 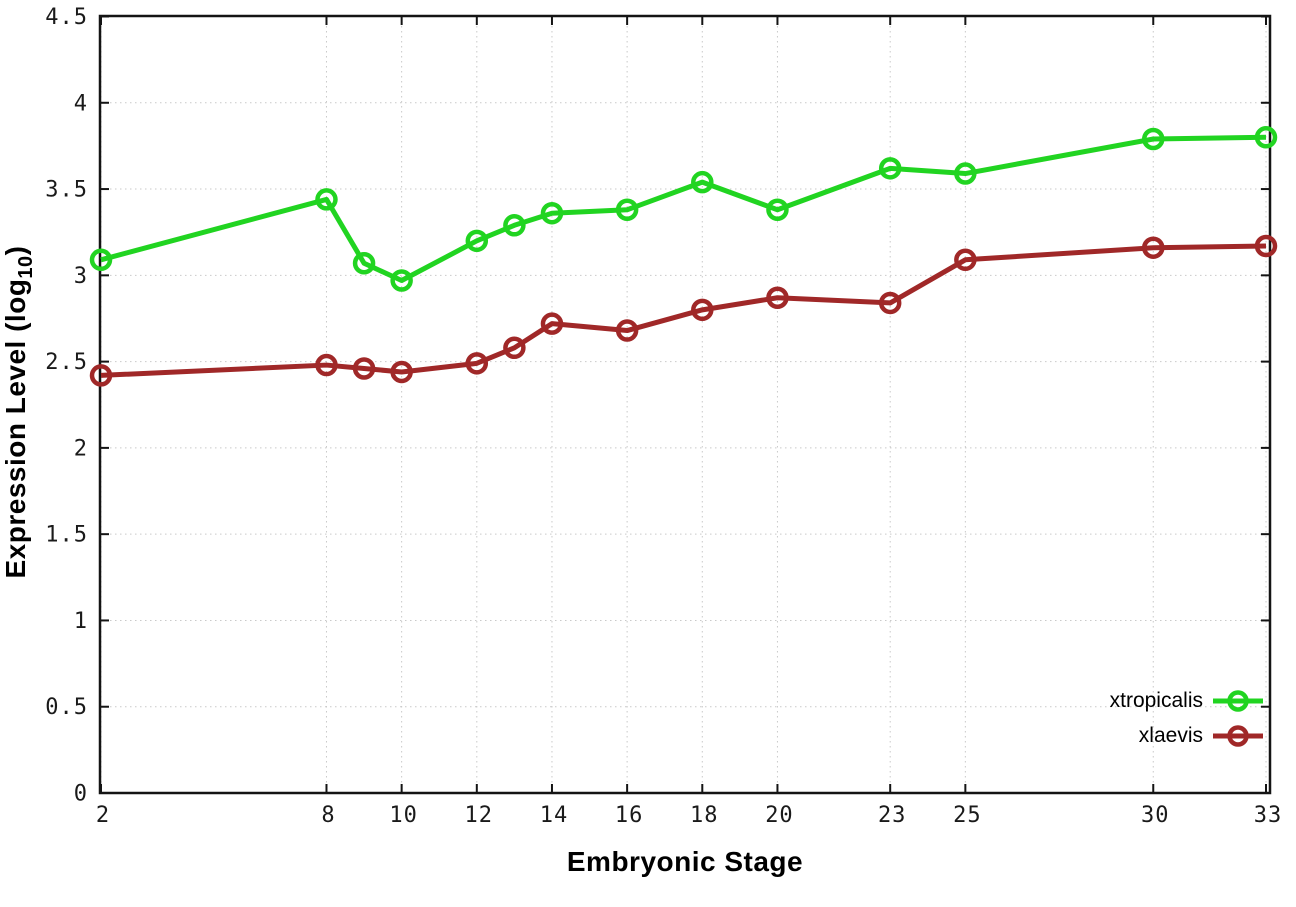 I want to click on y-tick-label: 3.5, so click(x=66, y=190).